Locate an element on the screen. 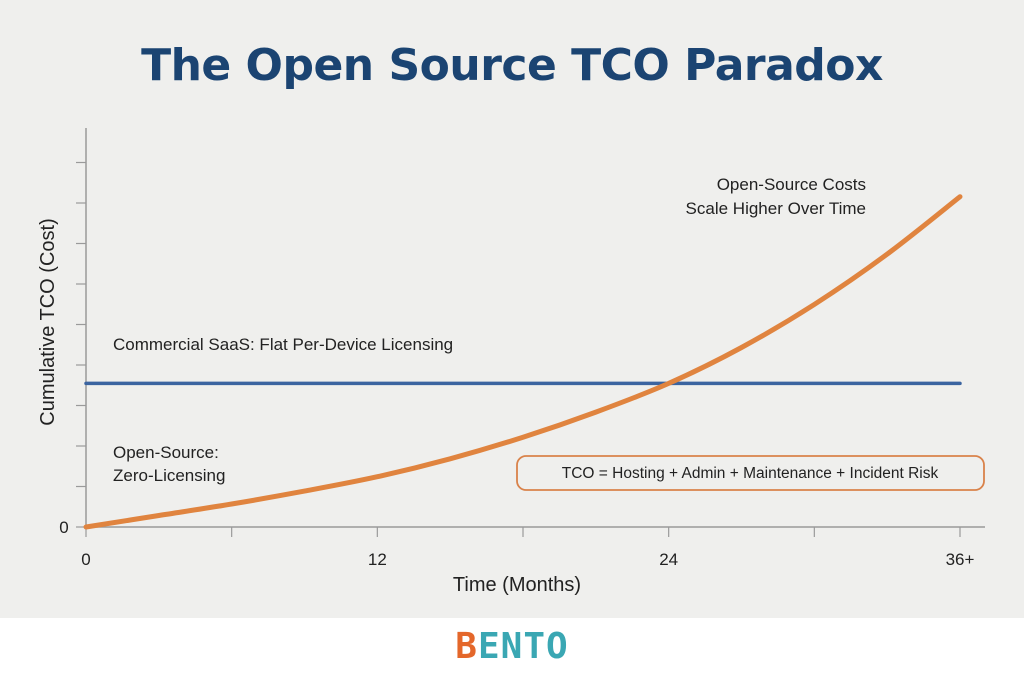  logo-letter-b: B is located at coordinates (466, 646).